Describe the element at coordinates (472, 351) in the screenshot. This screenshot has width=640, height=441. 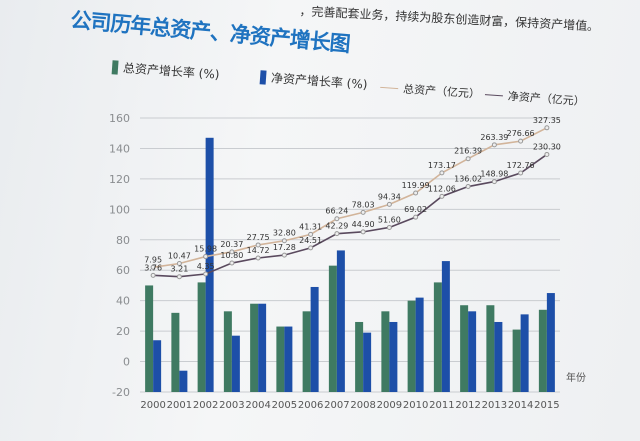
I see `bar-net-growth-2012` at that location.